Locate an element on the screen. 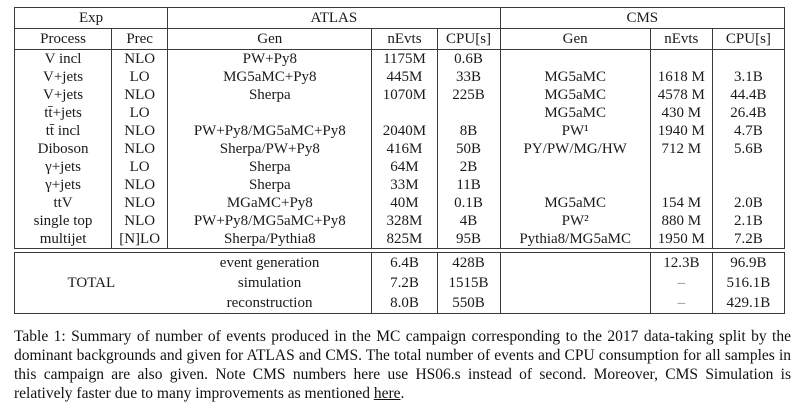 Image resolution: width=801 pixels, height=412 pixels. cms-nevts-cell: 712 M is located at coordinates (681, 149).